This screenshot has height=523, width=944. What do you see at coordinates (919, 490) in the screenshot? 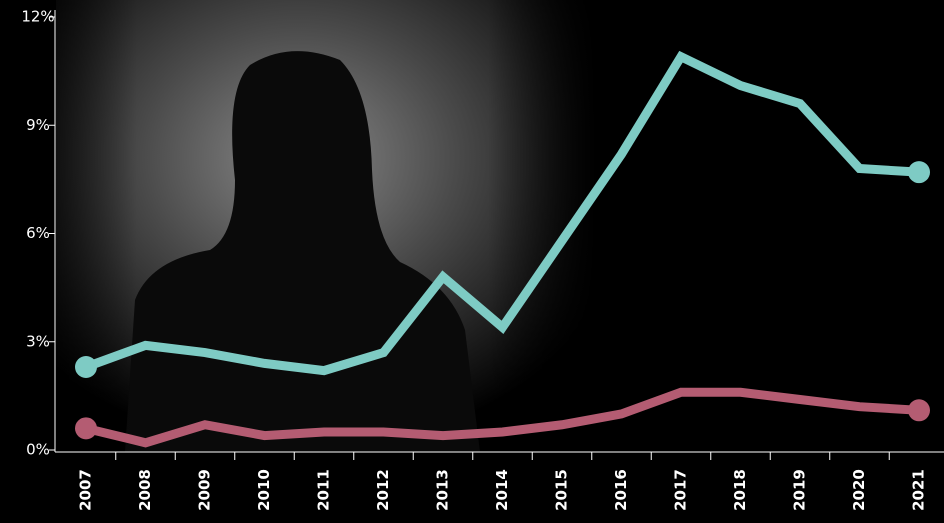
I see `x-tick-label: 2021` at bounding box center [919, 490].